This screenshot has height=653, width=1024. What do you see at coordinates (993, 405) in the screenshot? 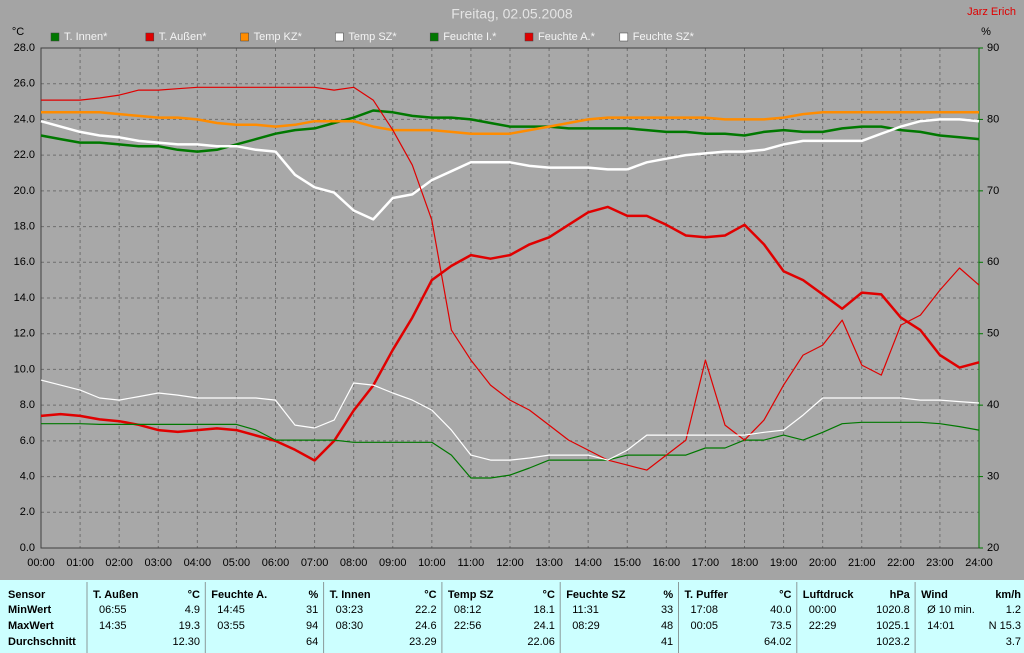
I see `y2-tick-label: 40` at bounding box center [993, 405].